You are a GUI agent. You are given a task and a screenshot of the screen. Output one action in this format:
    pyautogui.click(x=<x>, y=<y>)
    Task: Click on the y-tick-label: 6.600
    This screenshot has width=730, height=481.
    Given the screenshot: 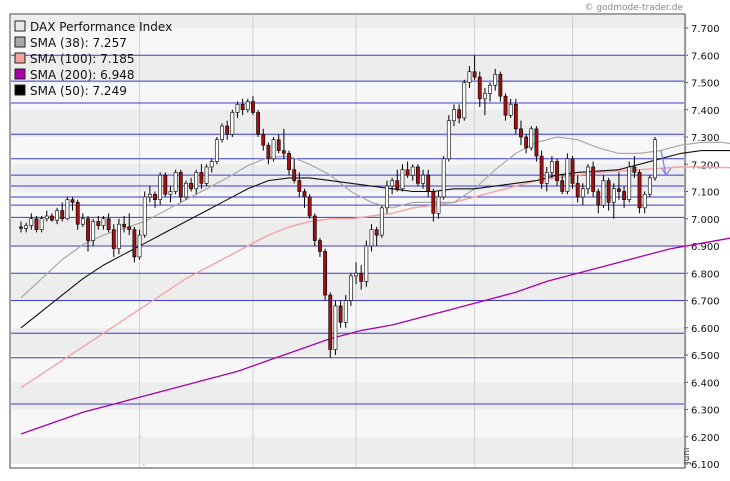 What is the action you would take?
    pyautogui.click(x=705, y=329)
    